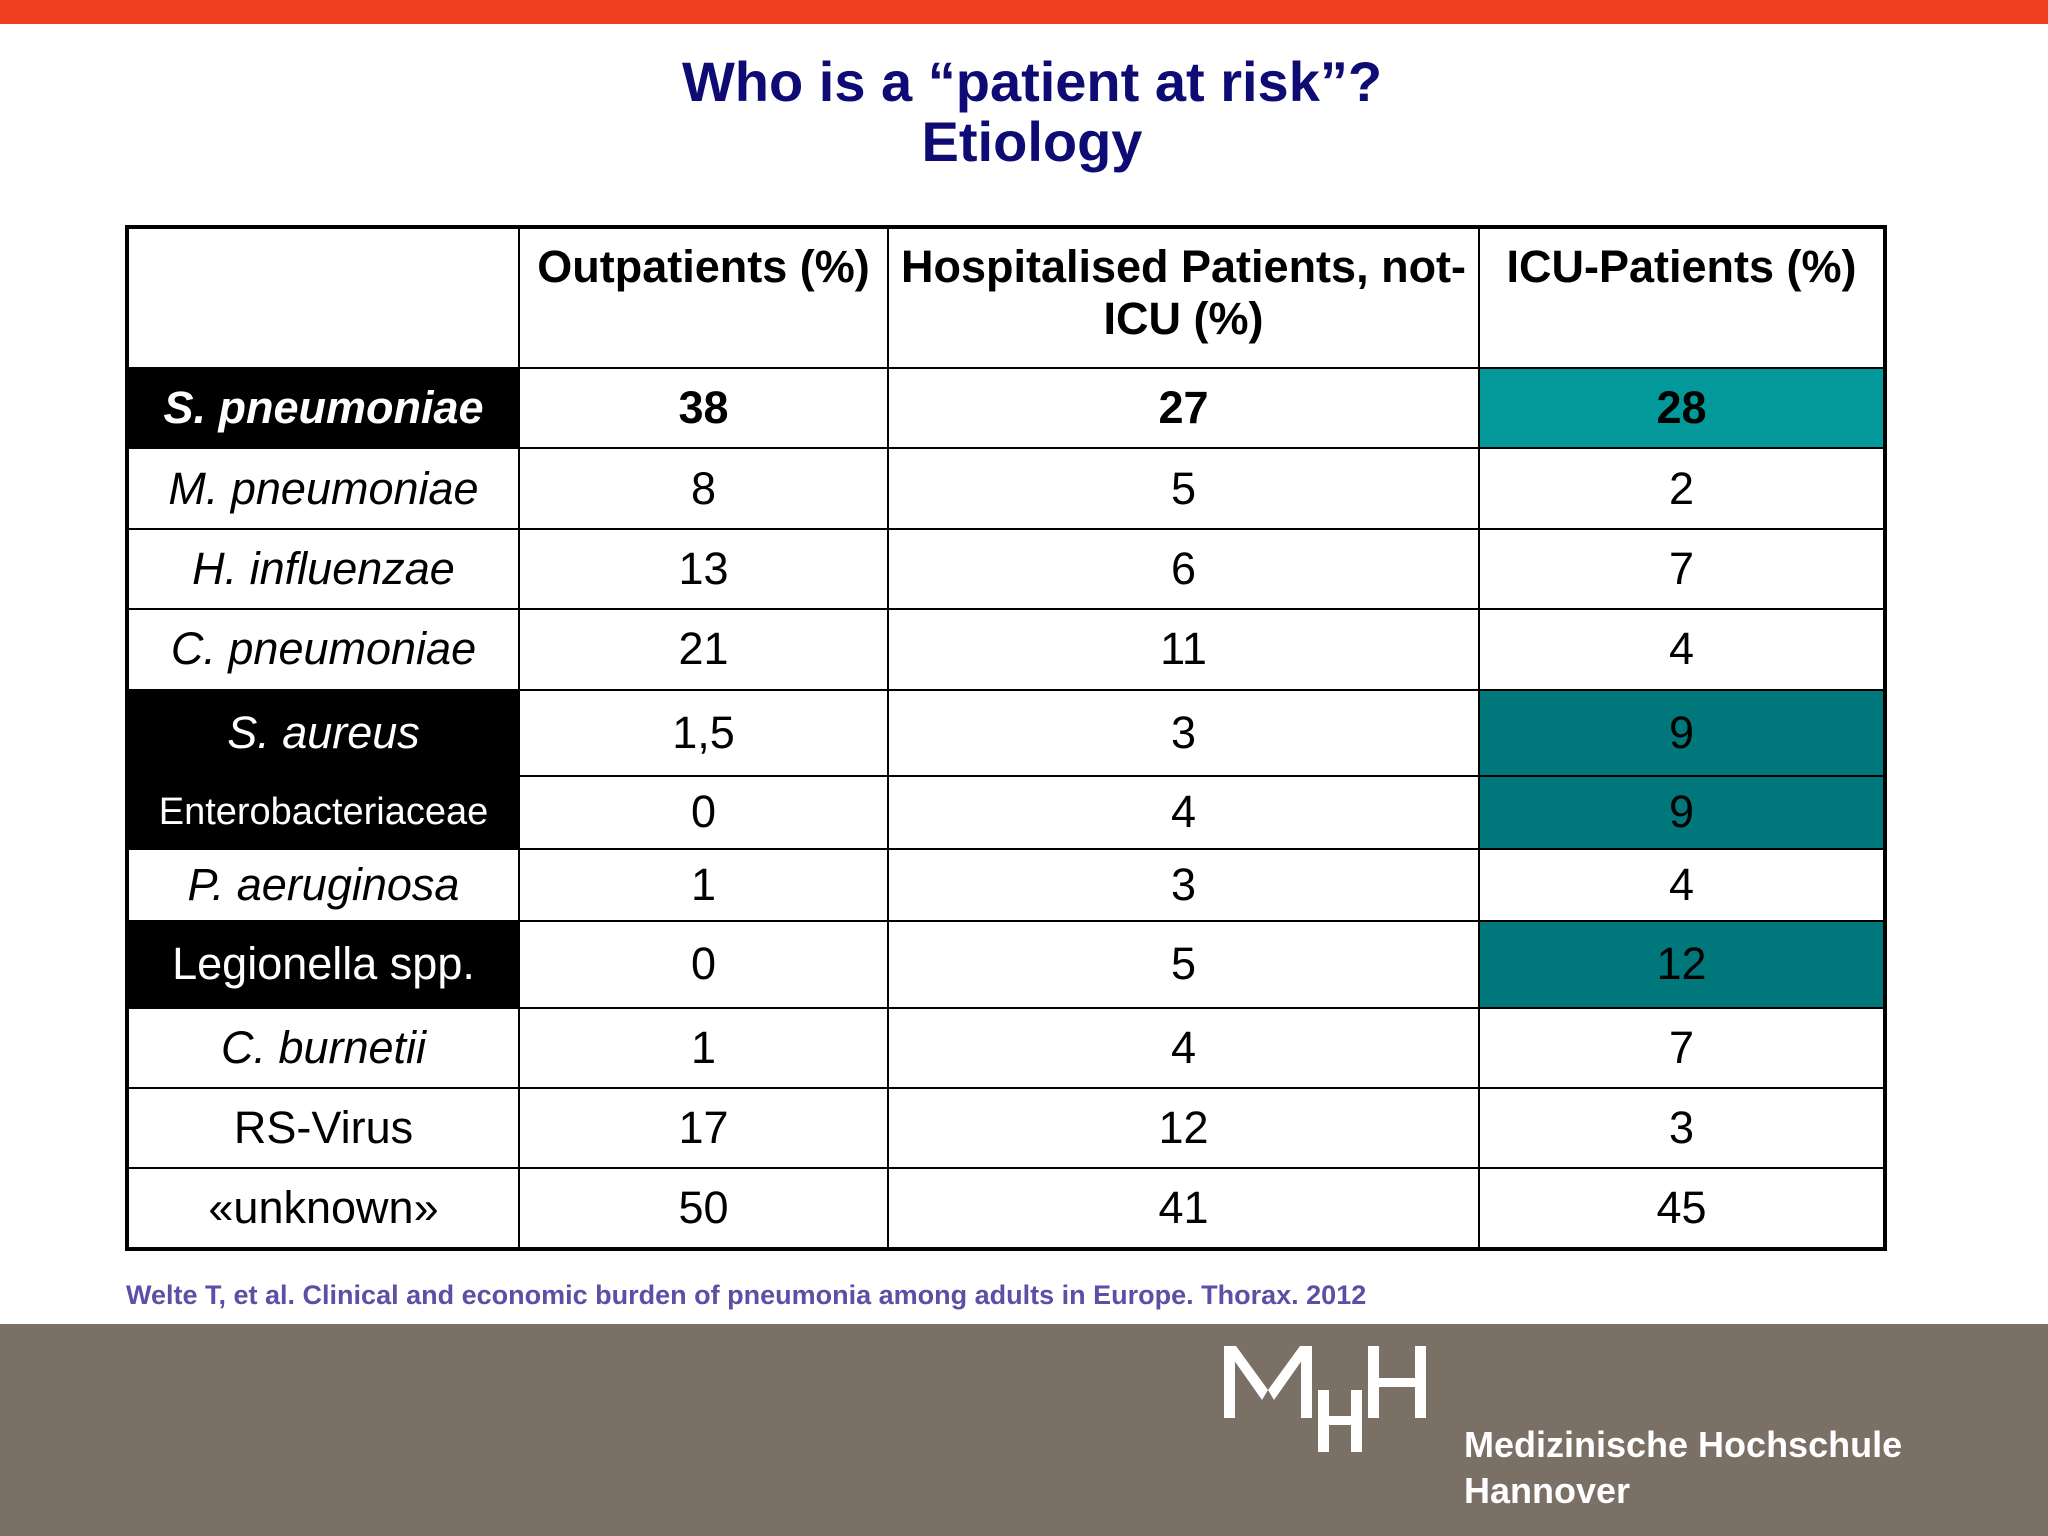  Describe the element at coordinates (703, 733) in the screenshot. I see `outpatients-cell: 1,5` at that location.